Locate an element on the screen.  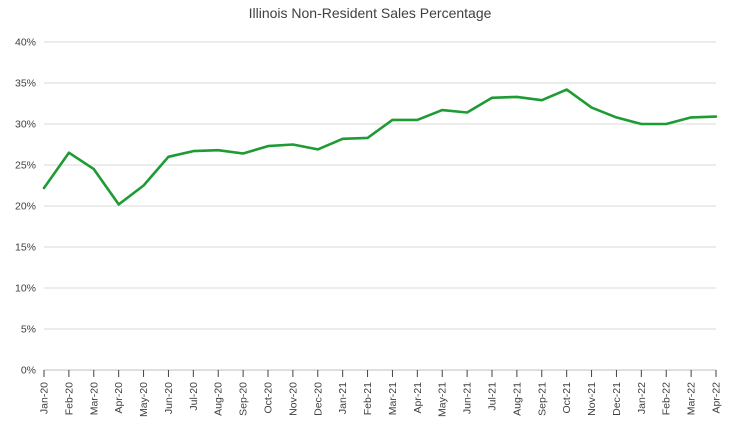
y-axis-label: 40% is located at coordinates (25, 43).